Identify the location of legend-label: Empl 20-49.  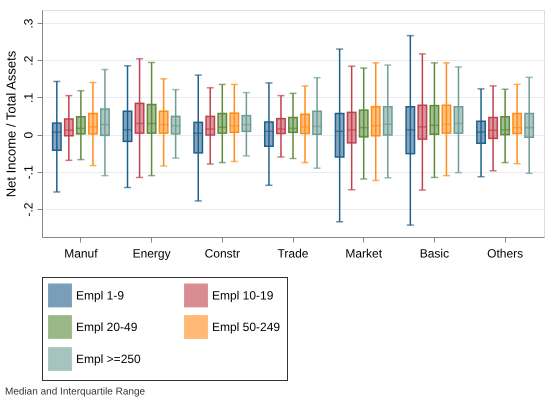
(107, 327).